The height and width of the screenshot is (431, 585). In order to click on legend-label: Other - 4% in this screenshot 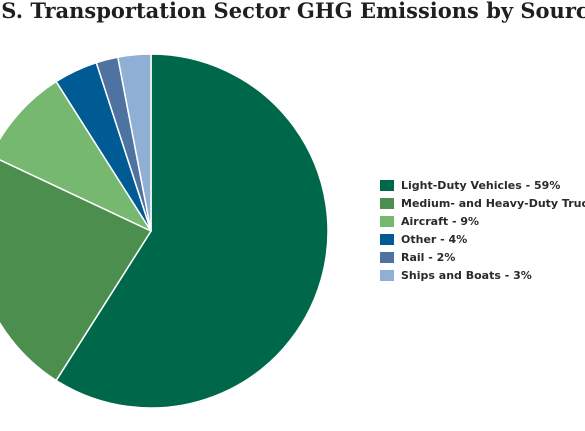, I will do `click(434, 239)`.